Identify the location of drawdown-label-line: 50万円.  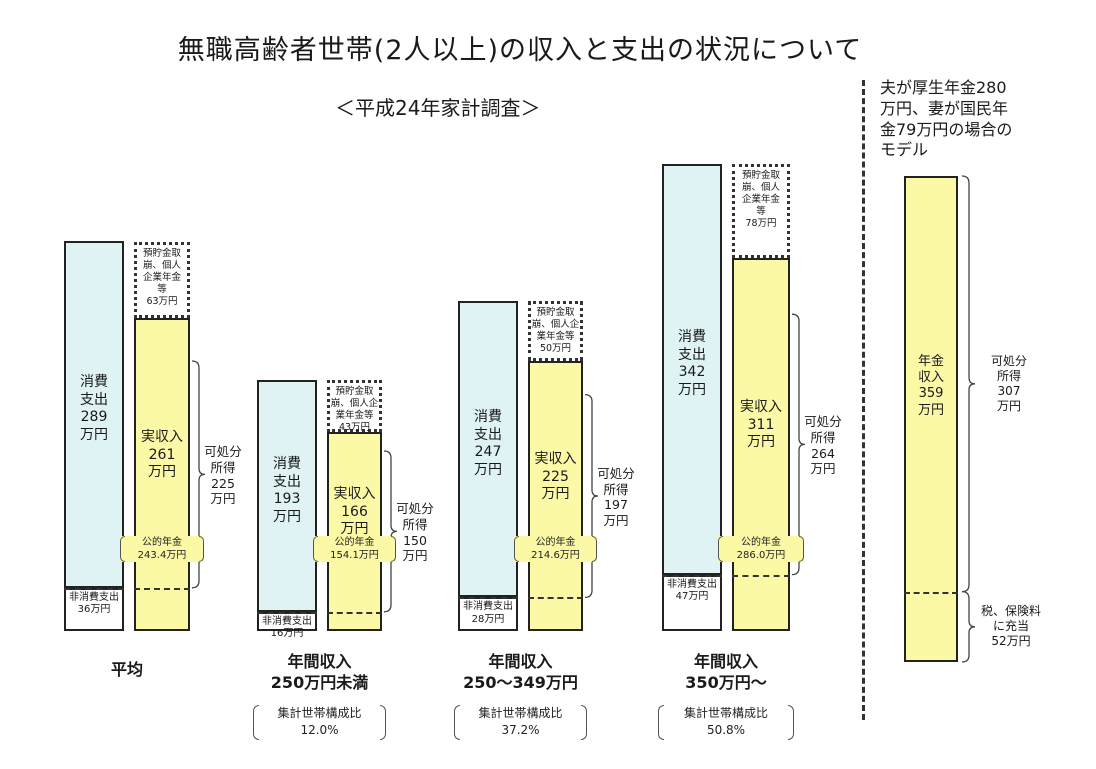
(555, 348).